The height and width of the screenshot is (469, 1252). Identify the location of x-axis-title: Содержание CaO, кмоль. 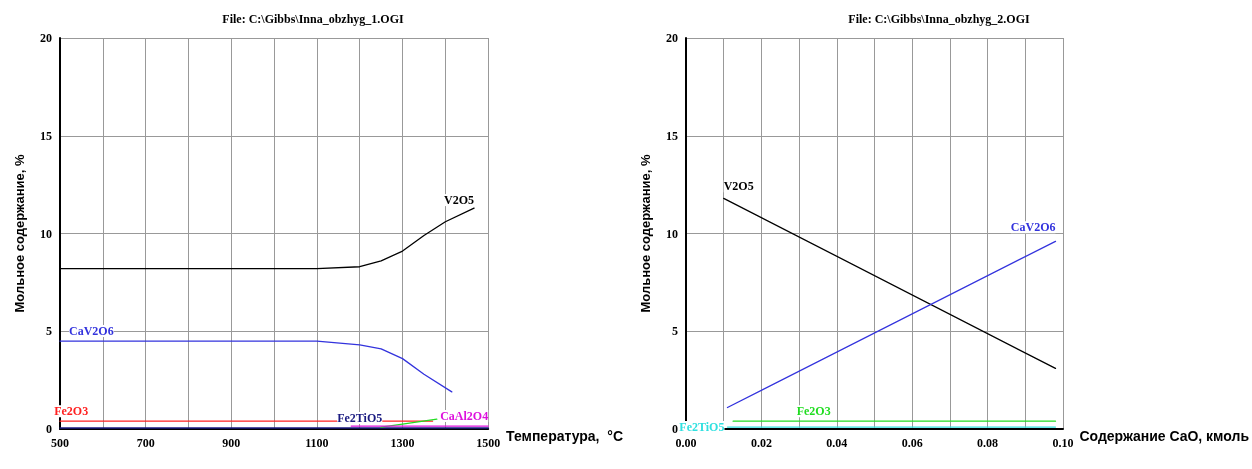
(1164, 436).